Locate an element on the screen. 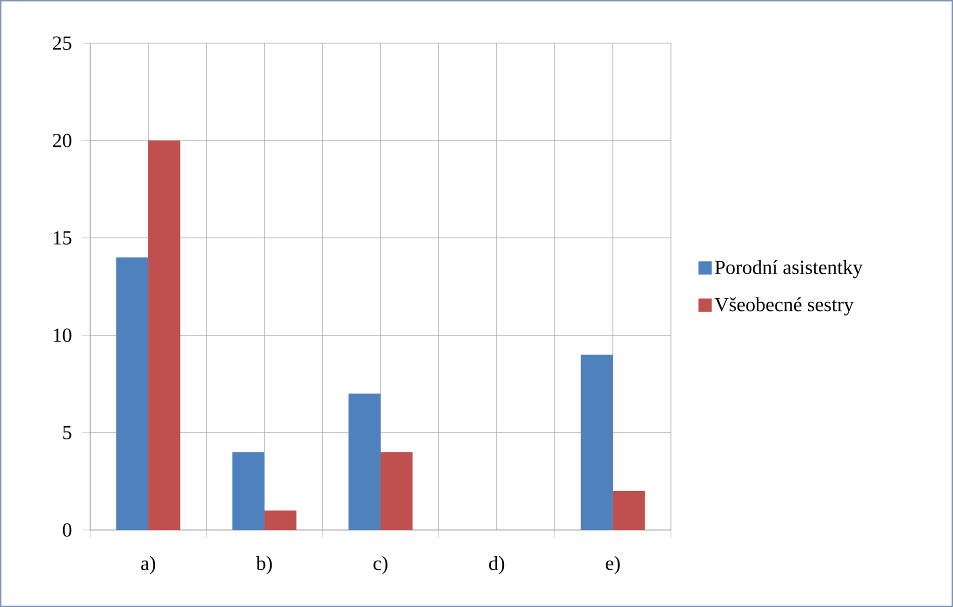 This screenshot has height=607, width=953. x-tick-label: b) is located at coordinates (264, 565).